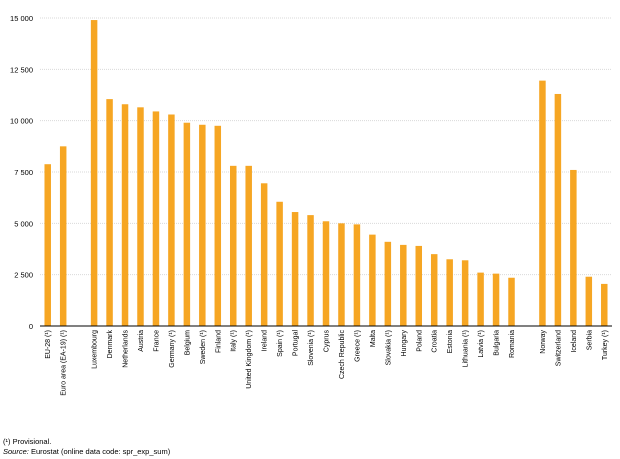 This screenshot has width=620, height=459. Describe the element at coordinates (110, 344) in the screenshot. I see `x-tick-label: Denmark` at that location.